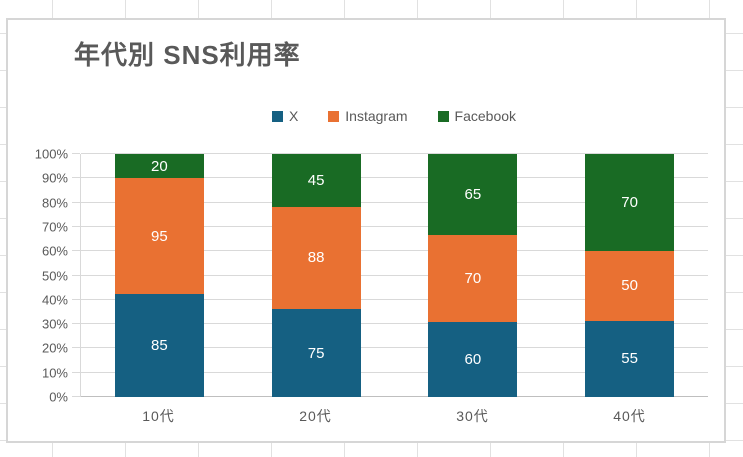 The image size is (743, 457). I want to click on bar-value-label: 75, so click(316, 353).